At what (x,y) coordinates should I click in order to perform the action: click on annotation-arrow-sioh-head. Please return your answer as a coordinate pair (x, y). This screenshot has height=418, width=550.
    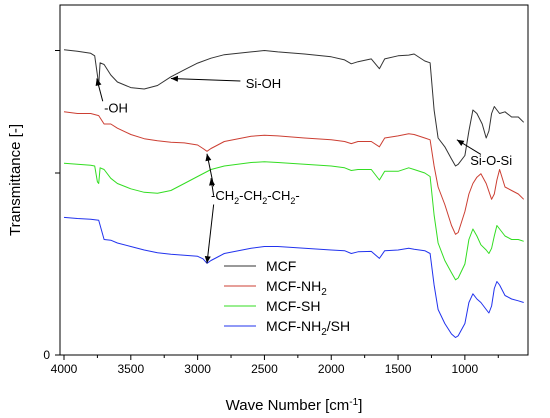
    Looking at the image, I should click on (174, 78).